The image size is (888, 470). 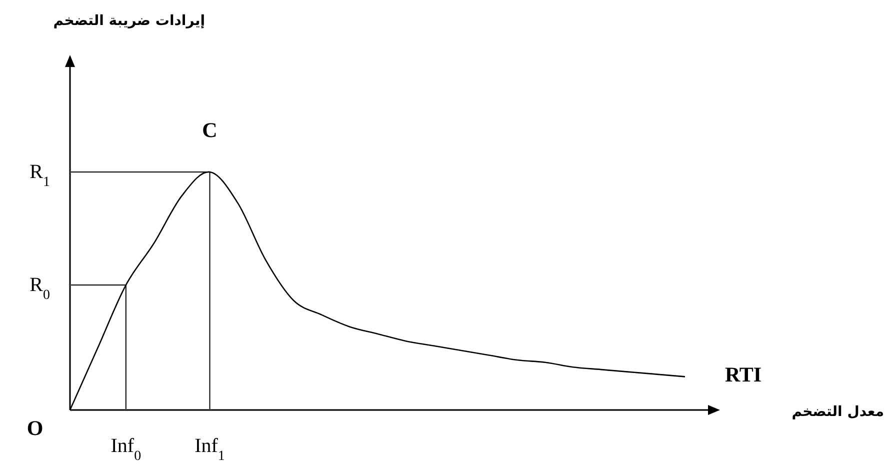 What do you see at coordinates (838, 412) in the screenshot?
I see `text: معدل التضخم` at bounding box center [838, 412].